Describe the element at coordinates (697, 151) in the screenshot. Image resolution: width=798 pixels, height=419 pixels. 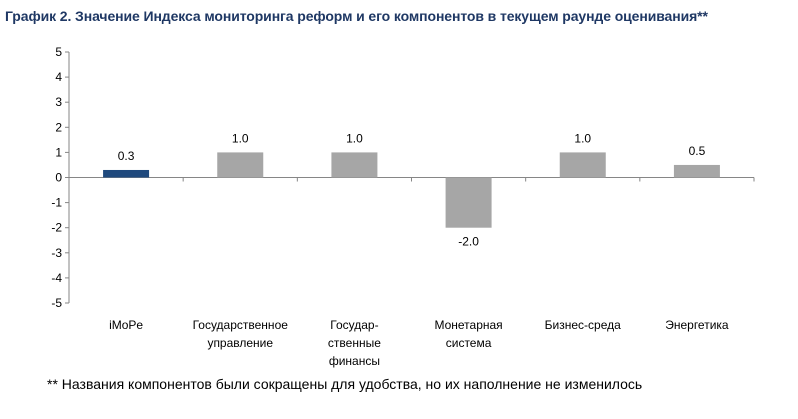
I see `data-label: 0.5` at that location.